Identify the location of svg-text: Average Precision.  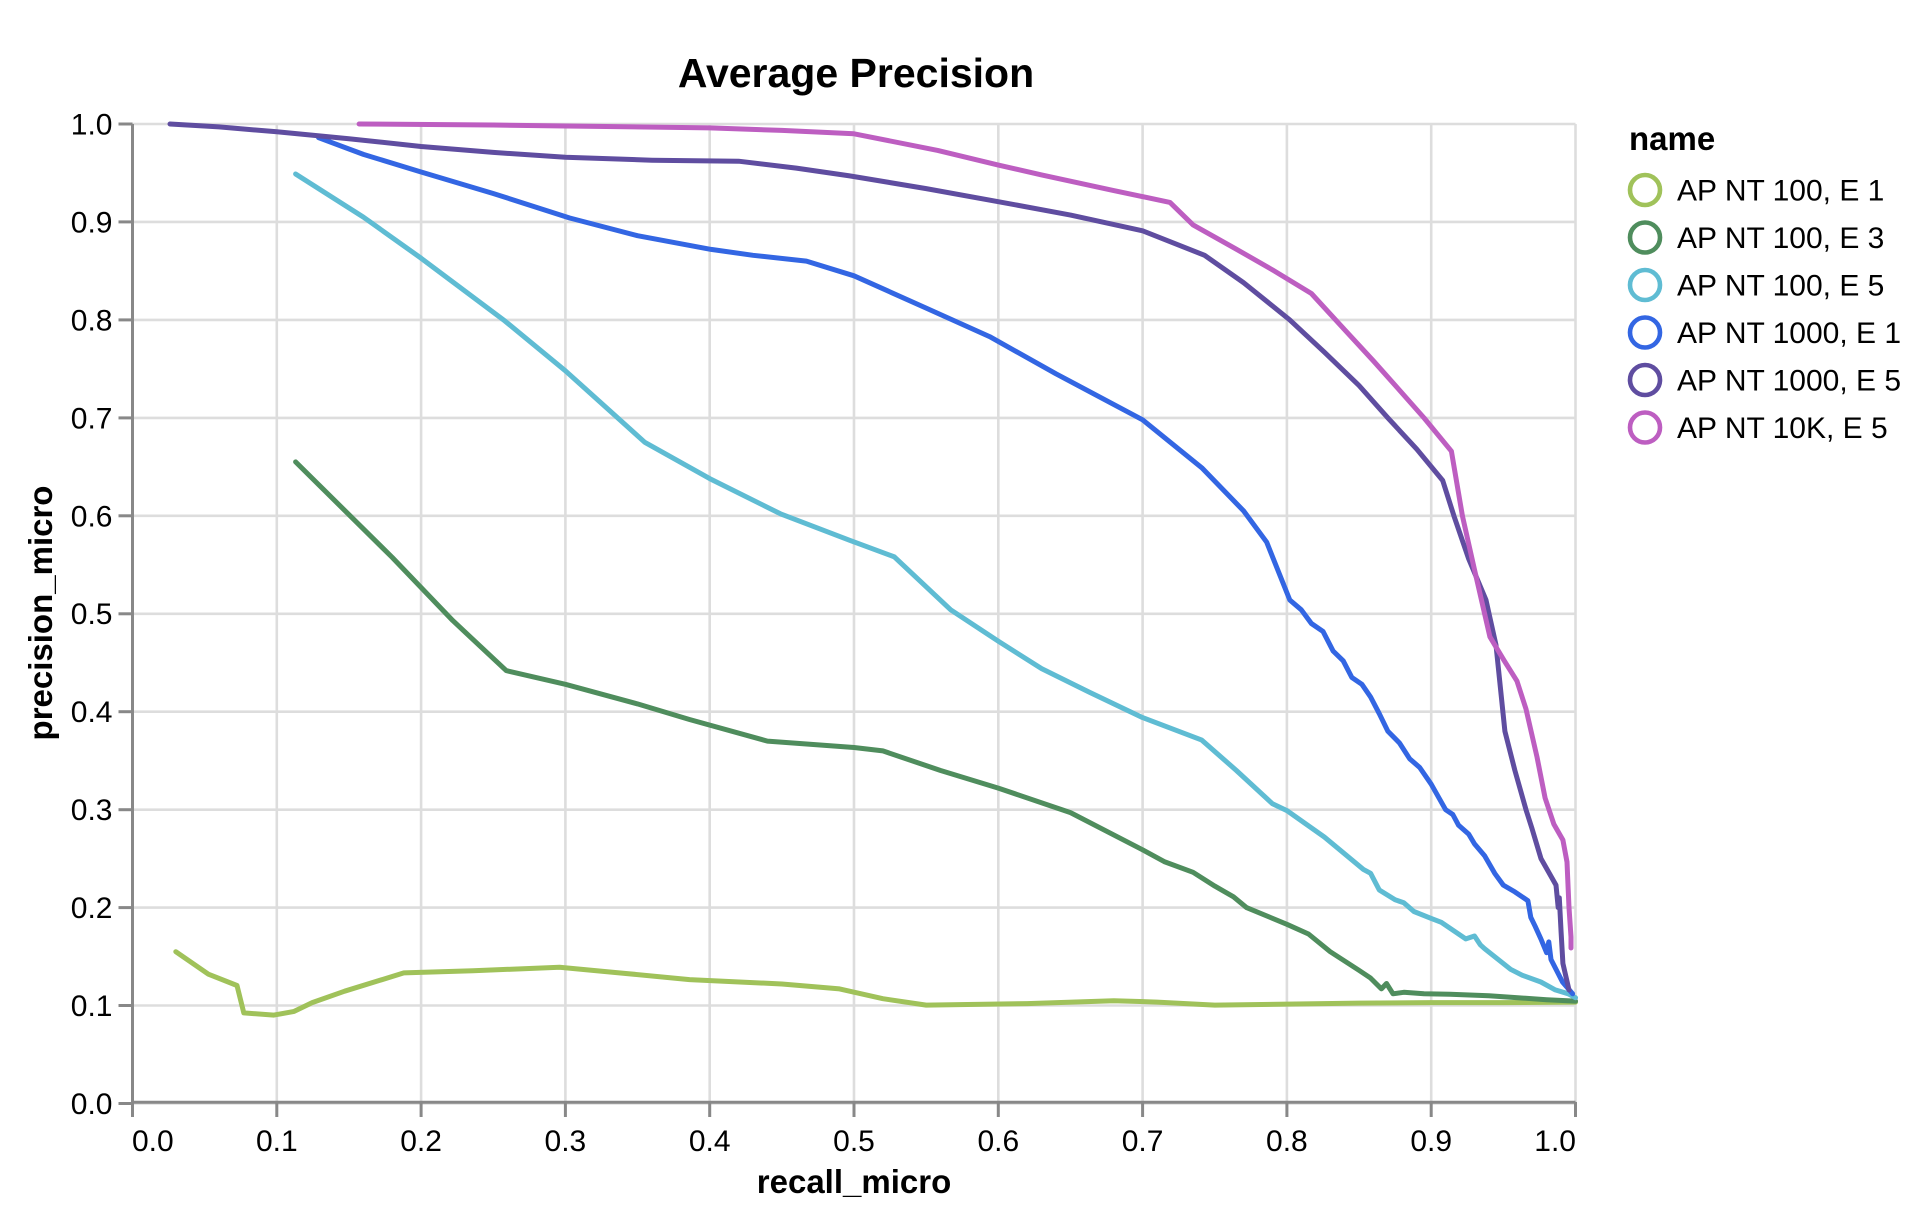
(856, 73).